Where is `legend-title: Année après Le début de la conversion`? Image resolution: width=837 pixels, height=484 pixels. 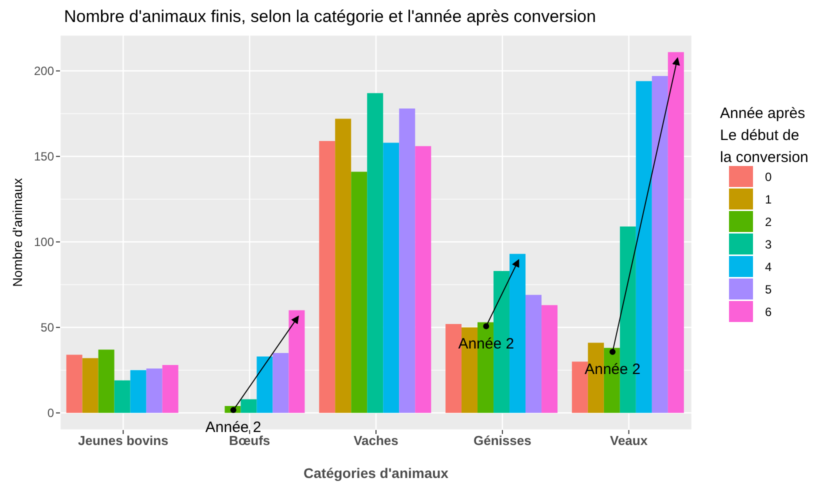
legend-title: Année après Le début de la conversion is located at coordinates (764, 135).